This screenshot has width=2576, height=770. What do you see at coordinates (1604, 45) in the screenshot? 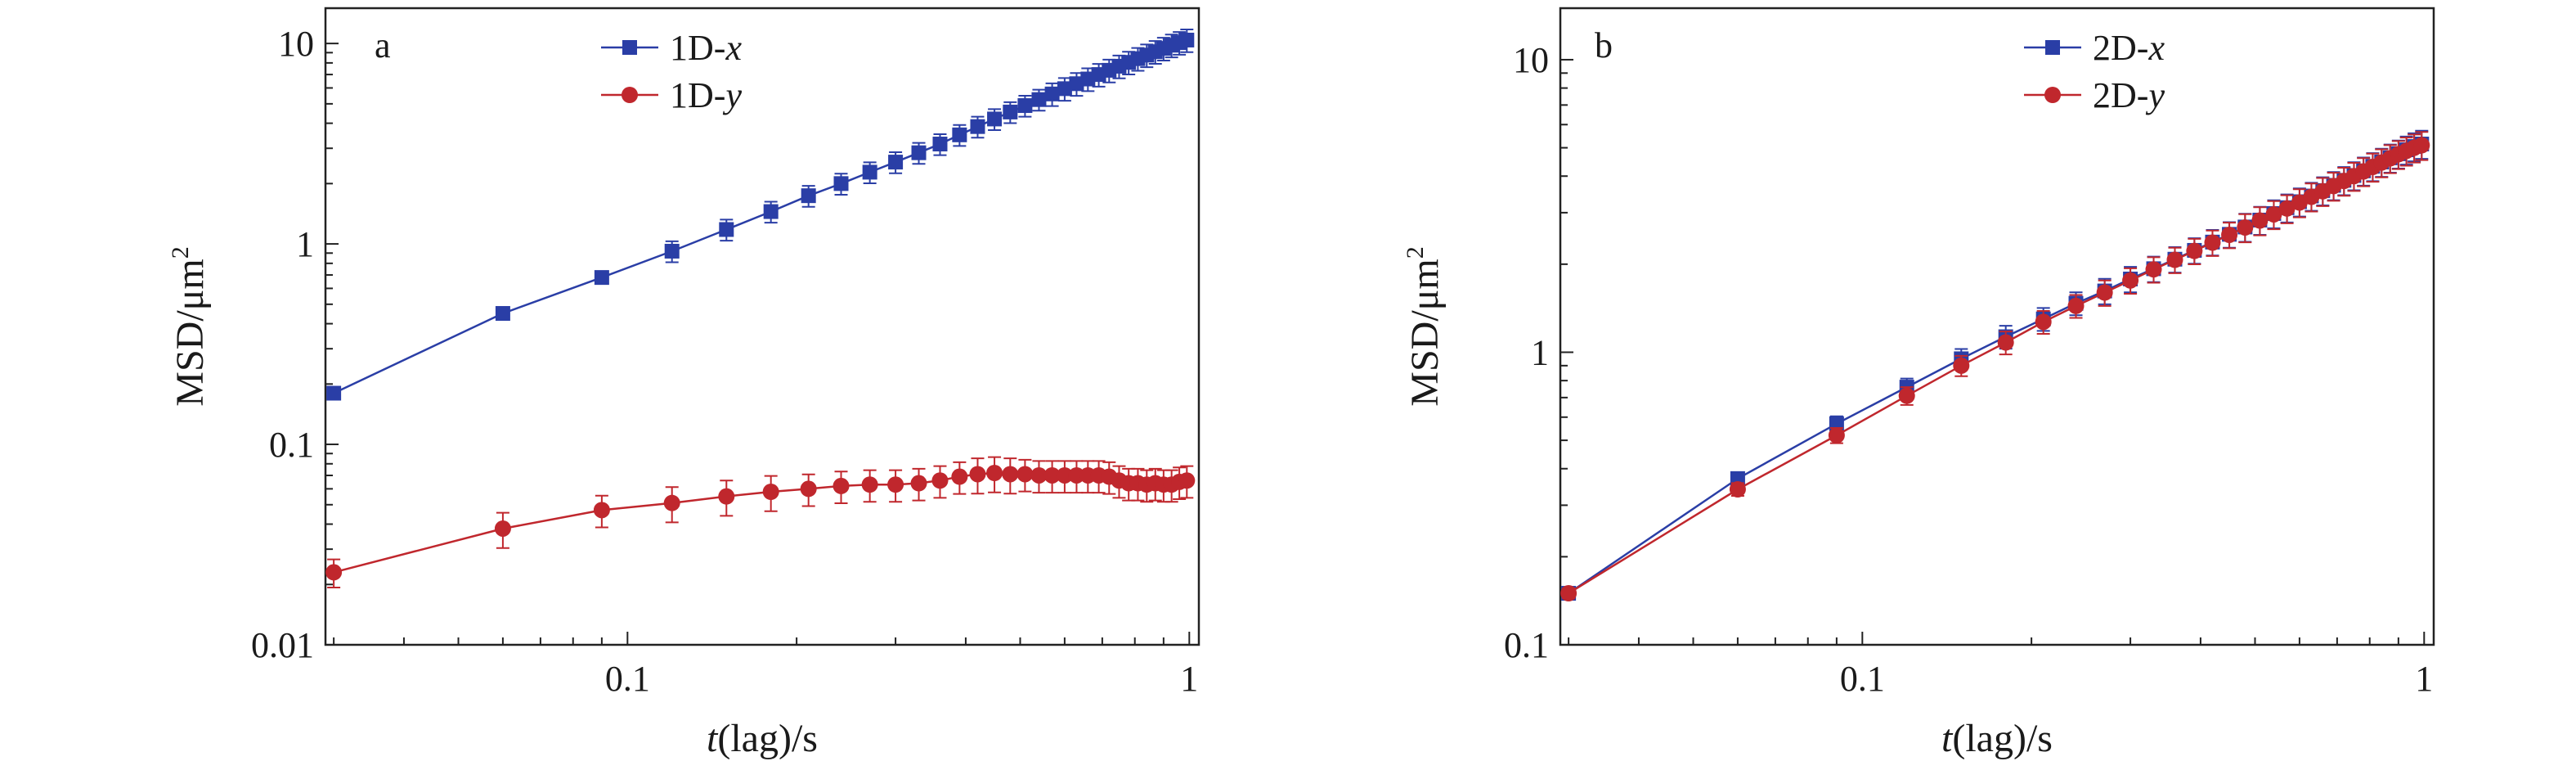
I see `panel-label: b` at bounding box center [1604, 45].